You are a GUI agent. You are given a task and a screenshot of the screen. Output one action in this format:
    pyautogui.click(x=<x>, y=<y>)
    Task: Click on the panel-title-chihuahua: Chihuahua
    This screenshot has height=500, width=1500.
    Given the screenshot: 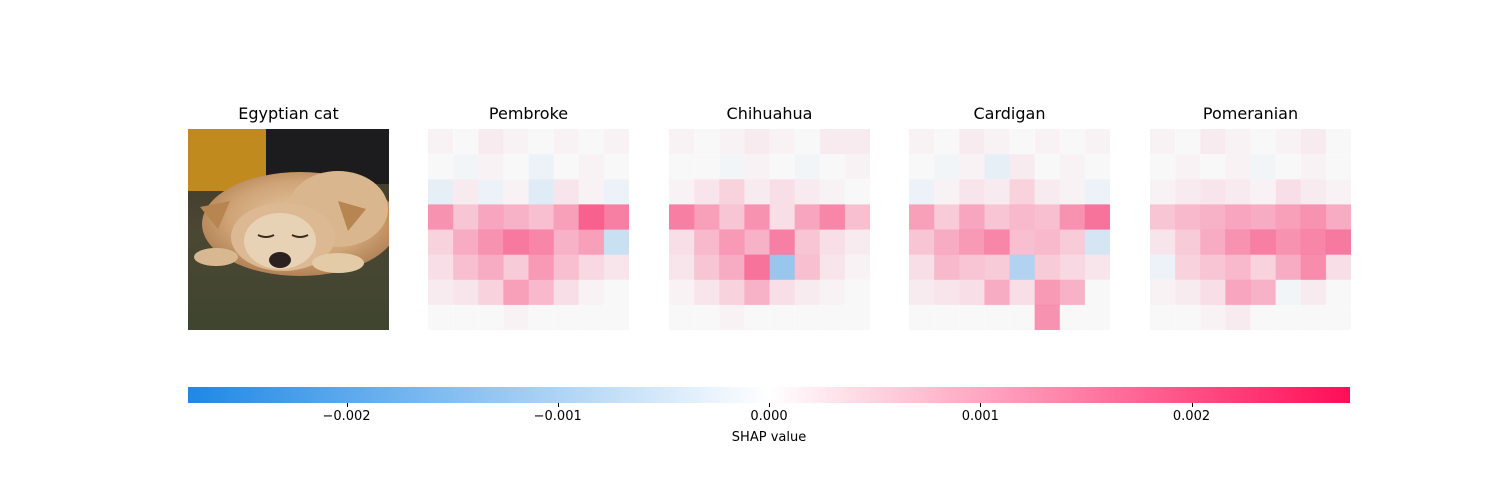 What is the action you would take?
    pyautogui.click(x=769, y=113)
    